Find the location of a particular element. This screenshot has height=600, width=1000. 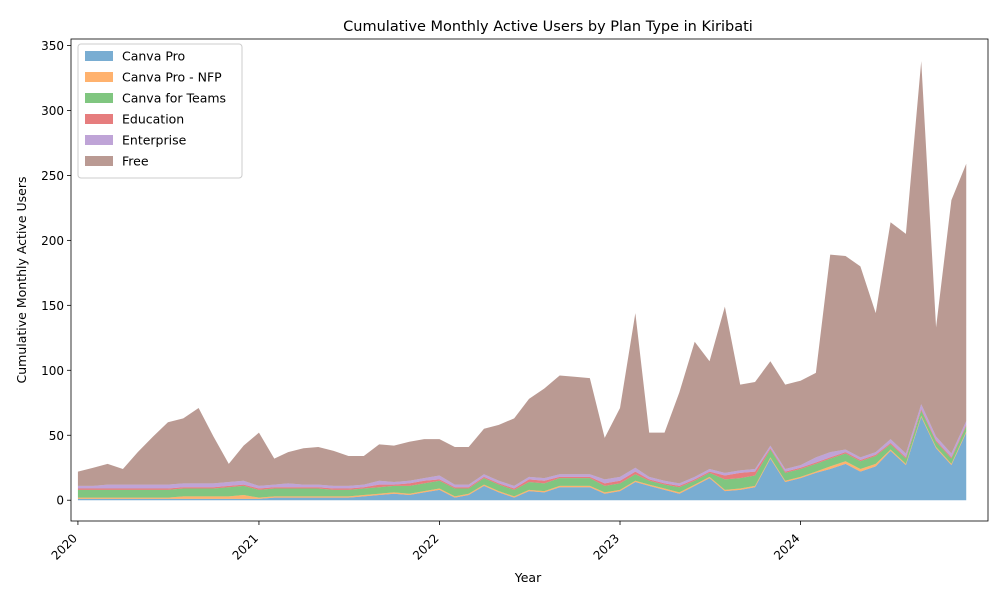

legend-label-canva-pro: Canva Pro is located at coordinates (153, 56).